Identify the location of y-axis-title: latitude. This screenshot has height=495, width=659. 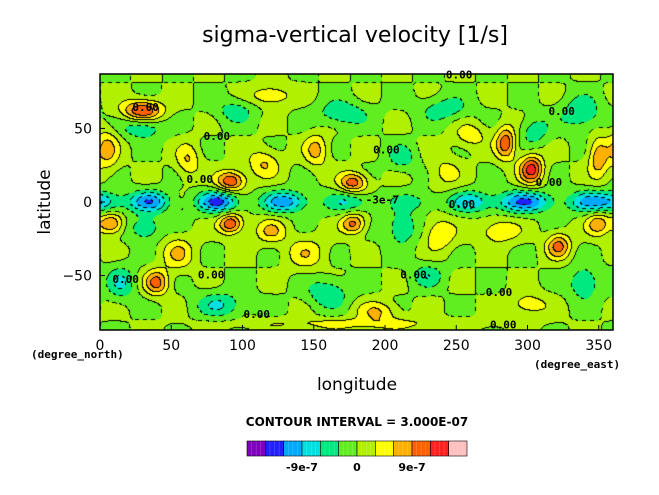
(45, 201).